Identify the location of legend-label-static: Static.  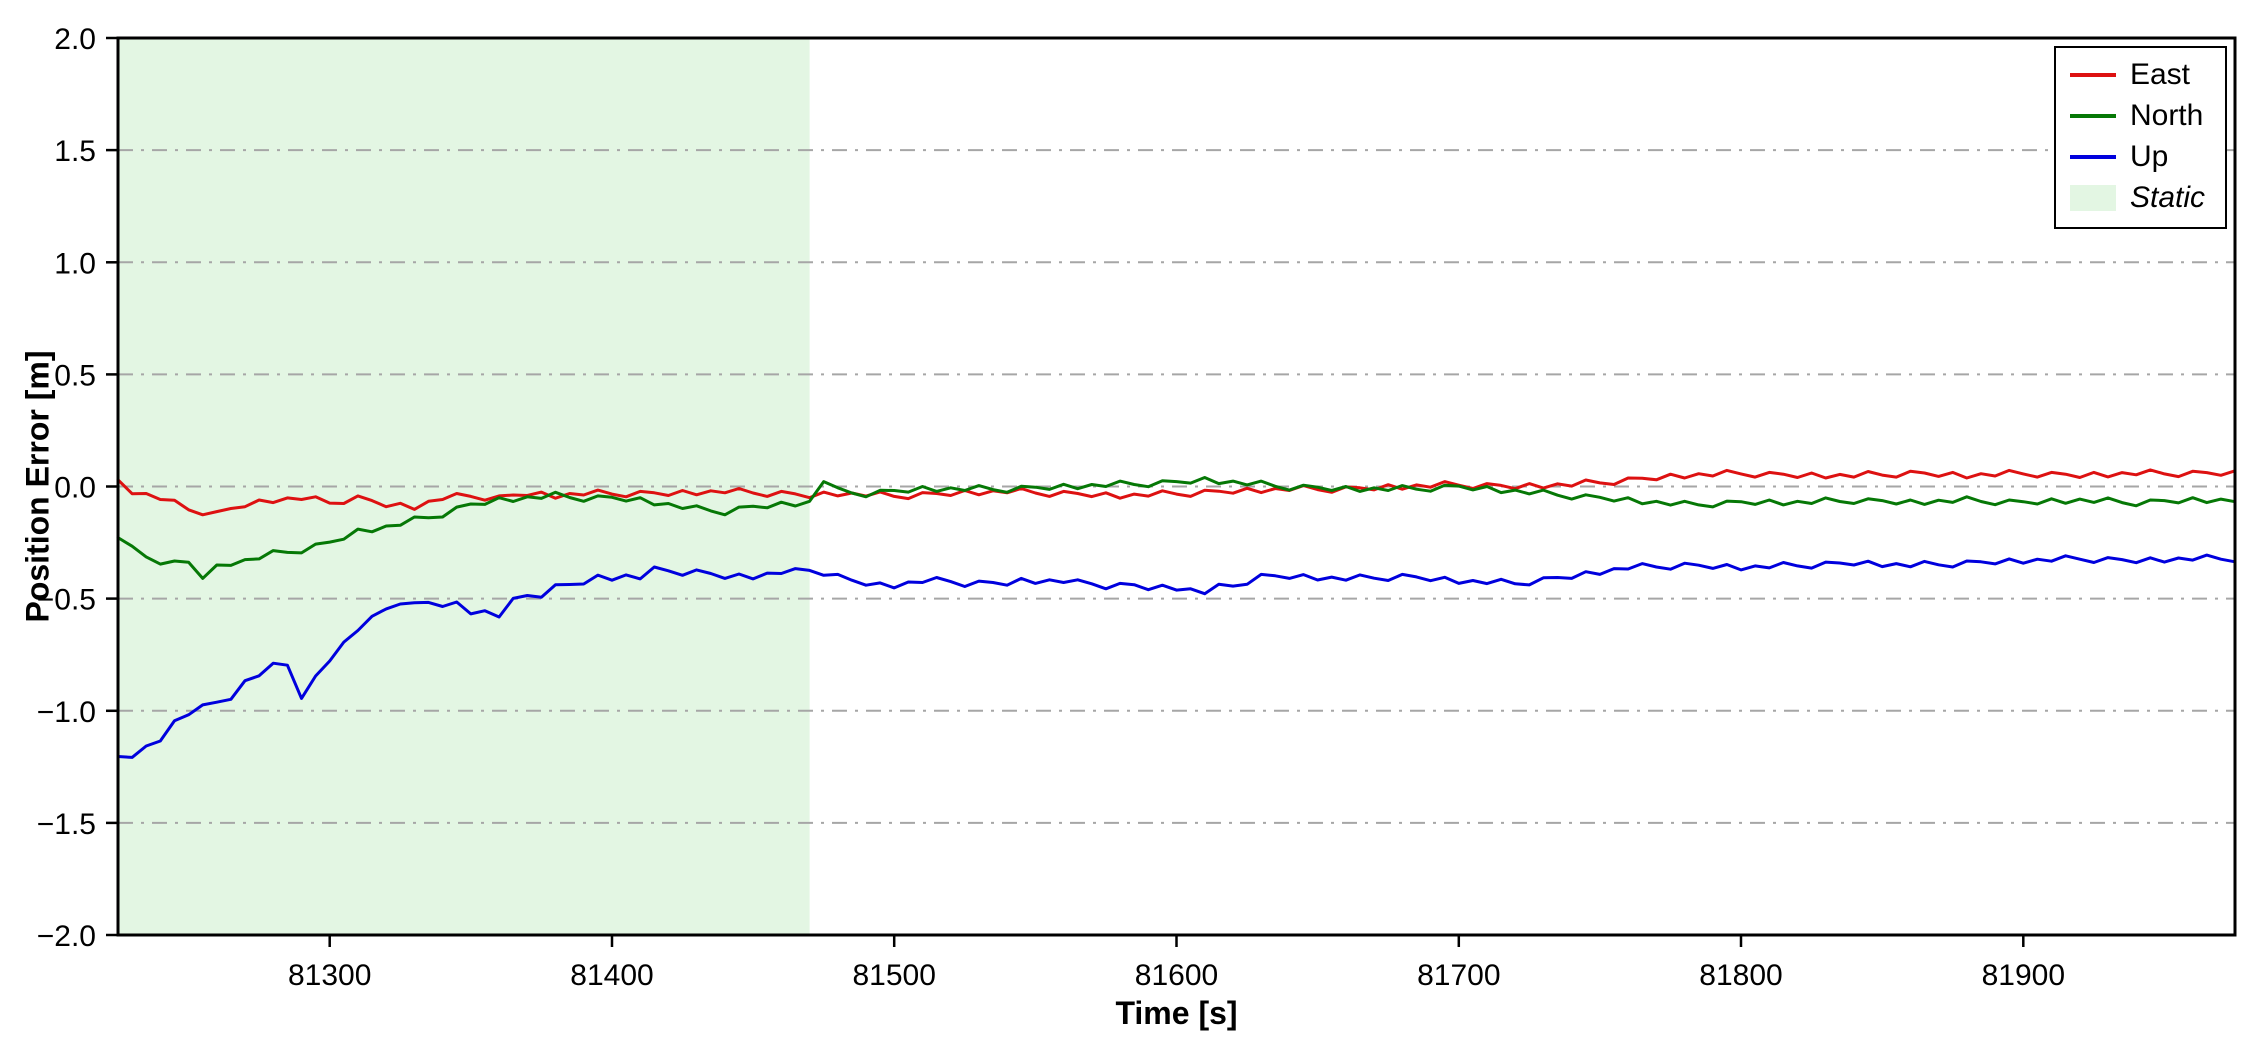
(2167, 197).